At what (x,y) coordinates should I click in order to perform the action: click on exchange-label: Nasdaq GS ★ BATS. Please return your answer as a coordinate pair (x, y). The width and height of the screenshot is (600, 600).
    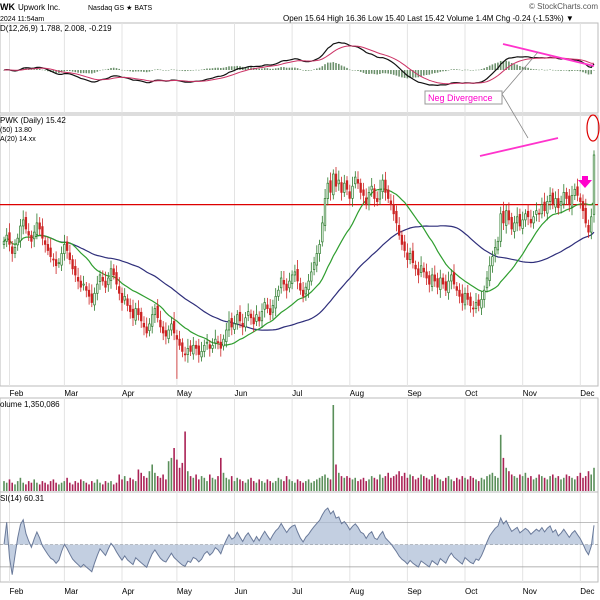
    Looking at the image, I should click on (120, 8).